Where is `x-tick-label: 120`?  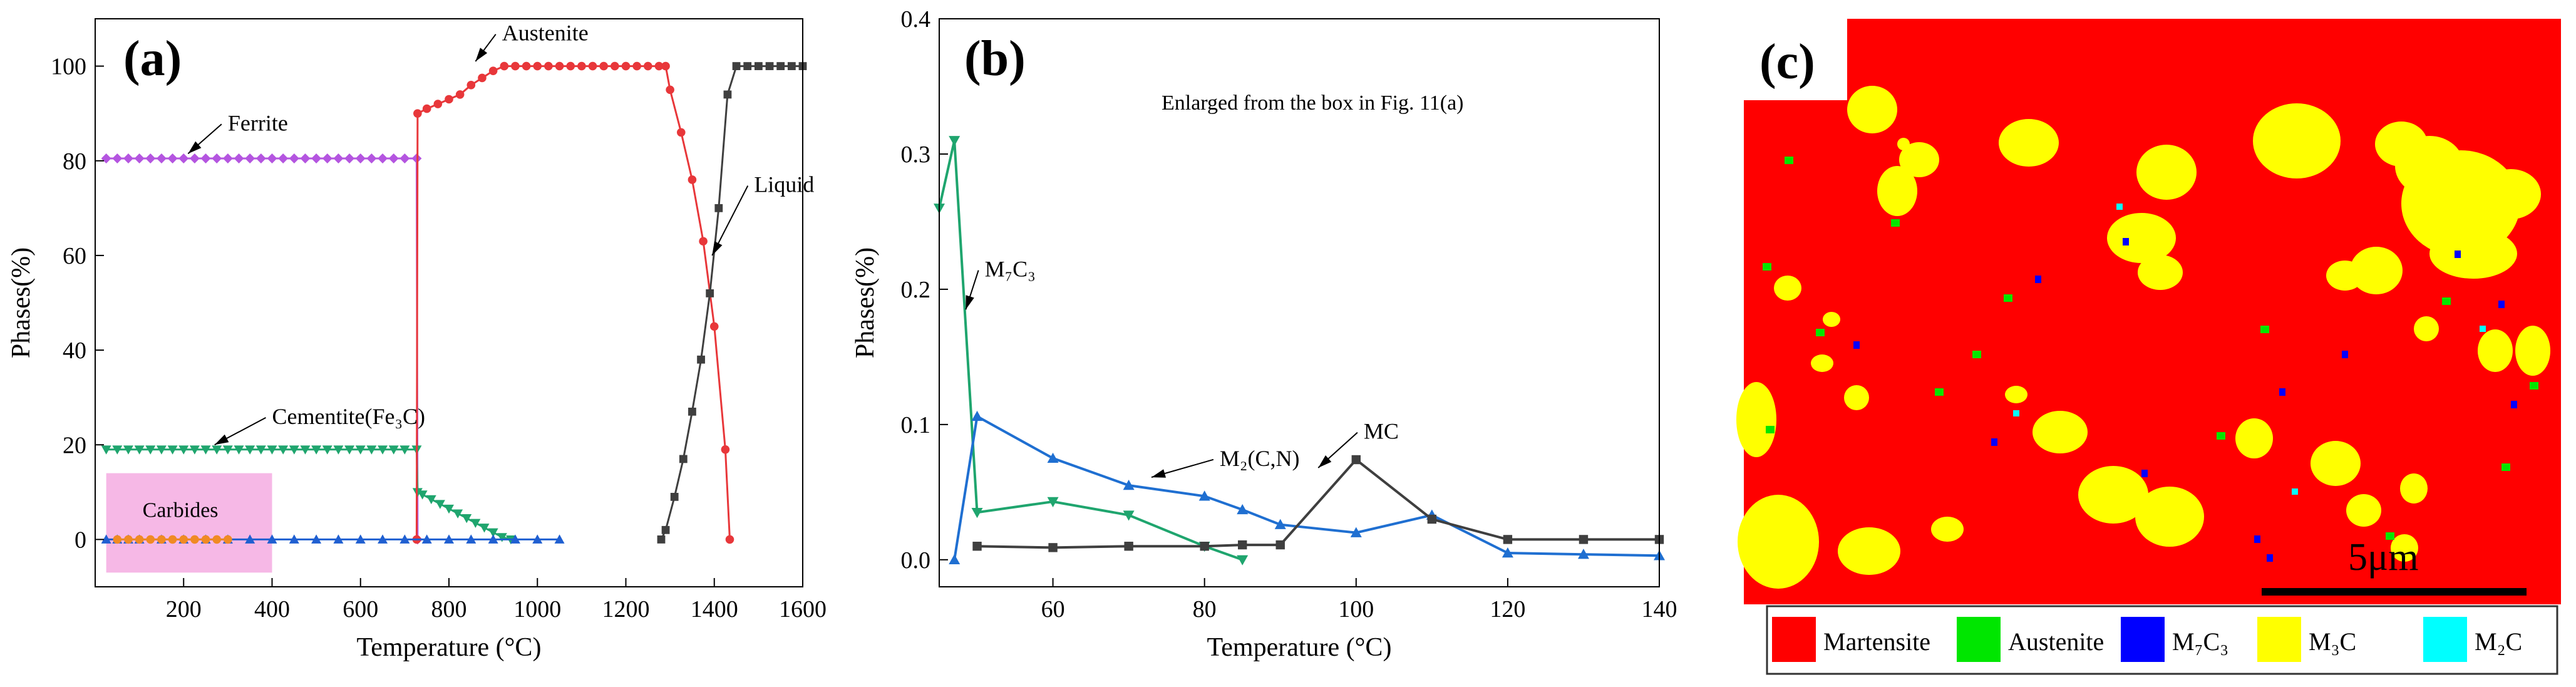 x-tick-label: 120 is located at coordinates (1507, 609).